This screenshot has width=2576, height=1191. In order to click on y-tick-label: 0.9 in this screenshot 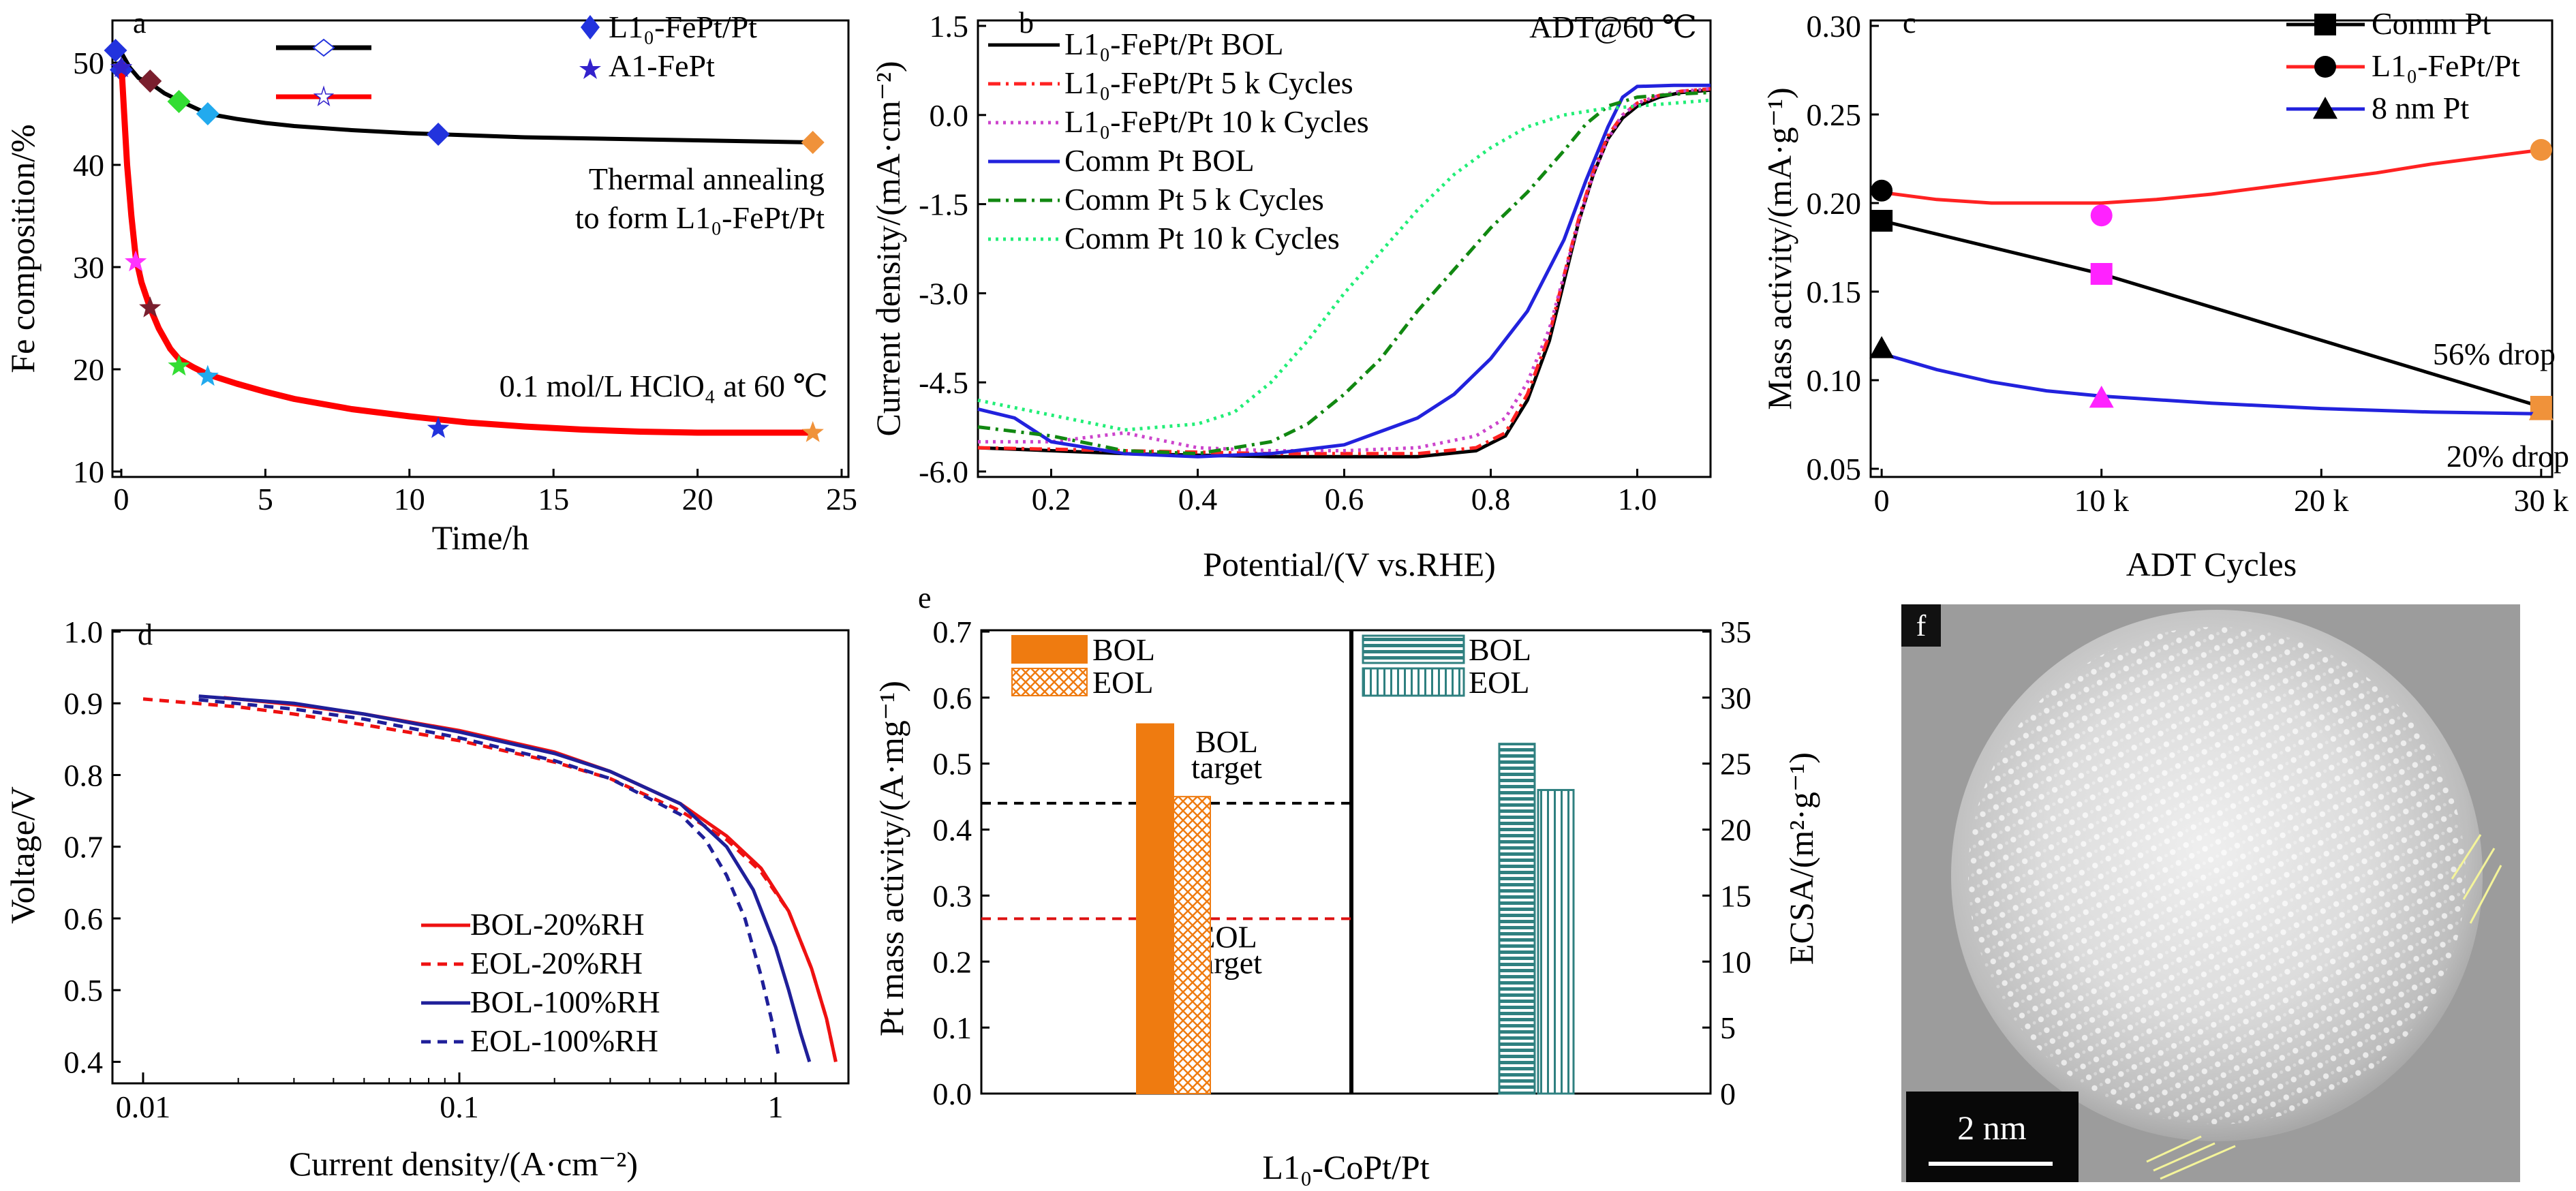, I will do `click(84, 703)`.